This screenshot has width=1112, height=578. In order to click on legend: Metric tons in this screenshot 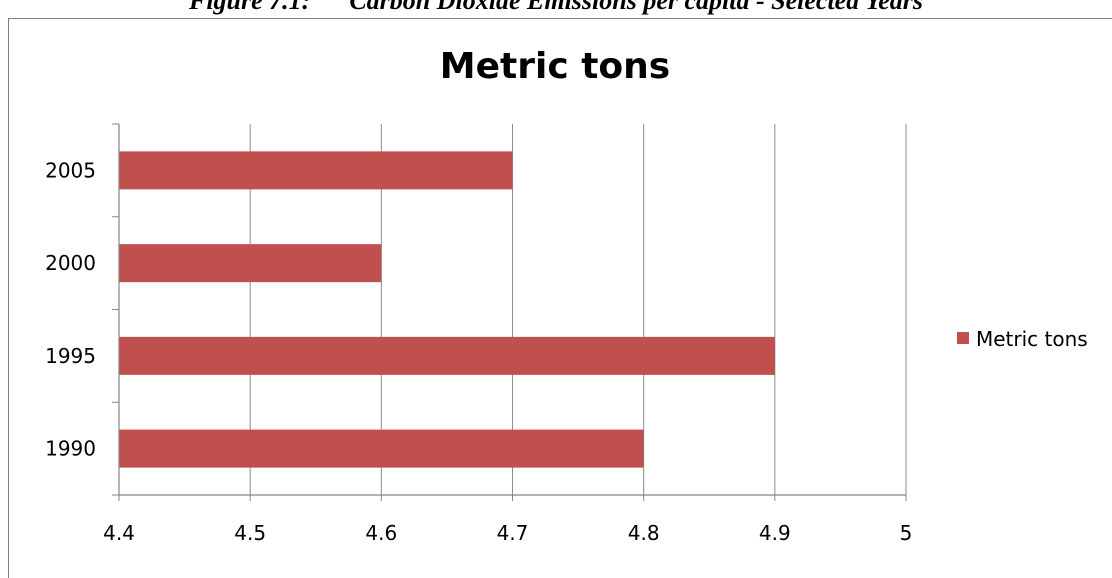, I will do `click(1022, 339)`.